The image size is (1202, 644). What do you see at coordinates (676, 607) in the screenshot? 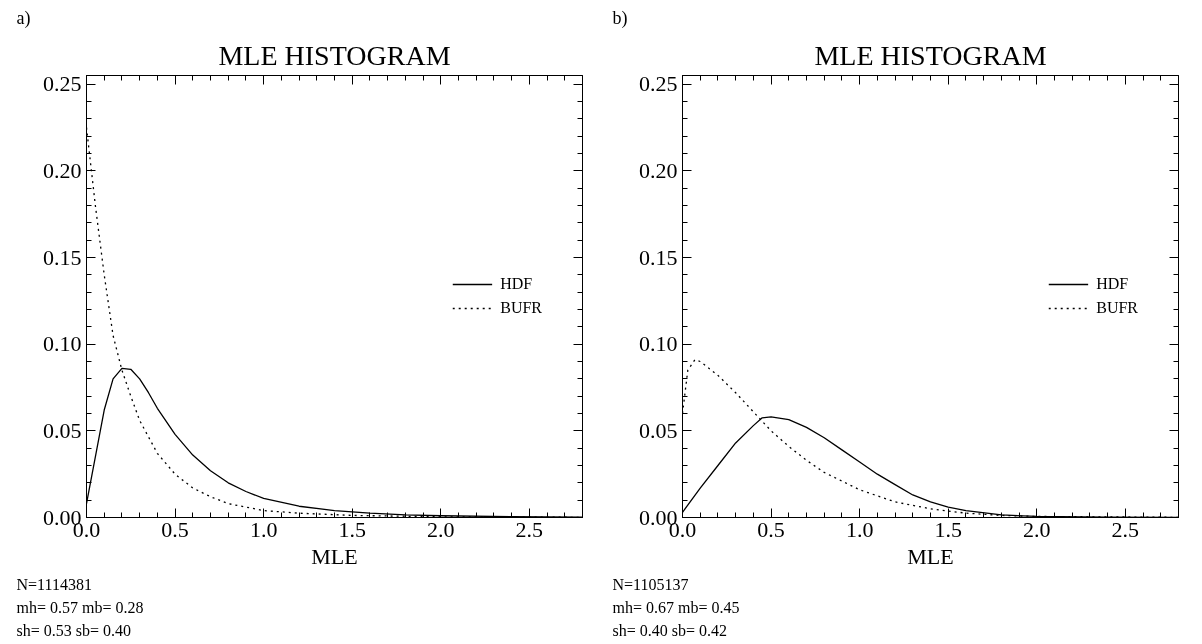
I see `text: mh= 0.67 mb= 0.45` at bounding box center [676, 607].